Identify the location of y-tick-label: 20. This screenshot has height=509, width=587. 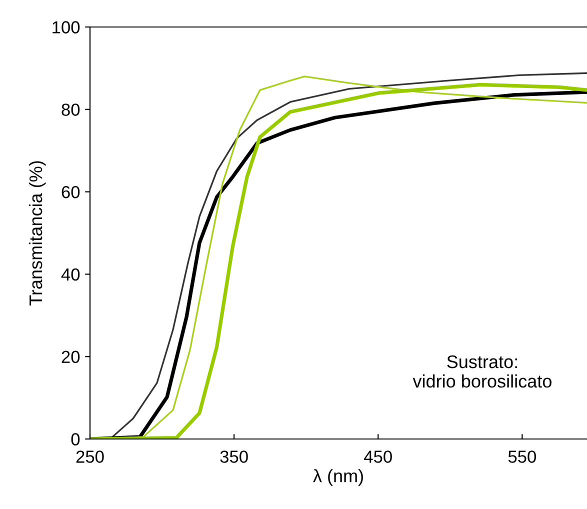
(71, 357).